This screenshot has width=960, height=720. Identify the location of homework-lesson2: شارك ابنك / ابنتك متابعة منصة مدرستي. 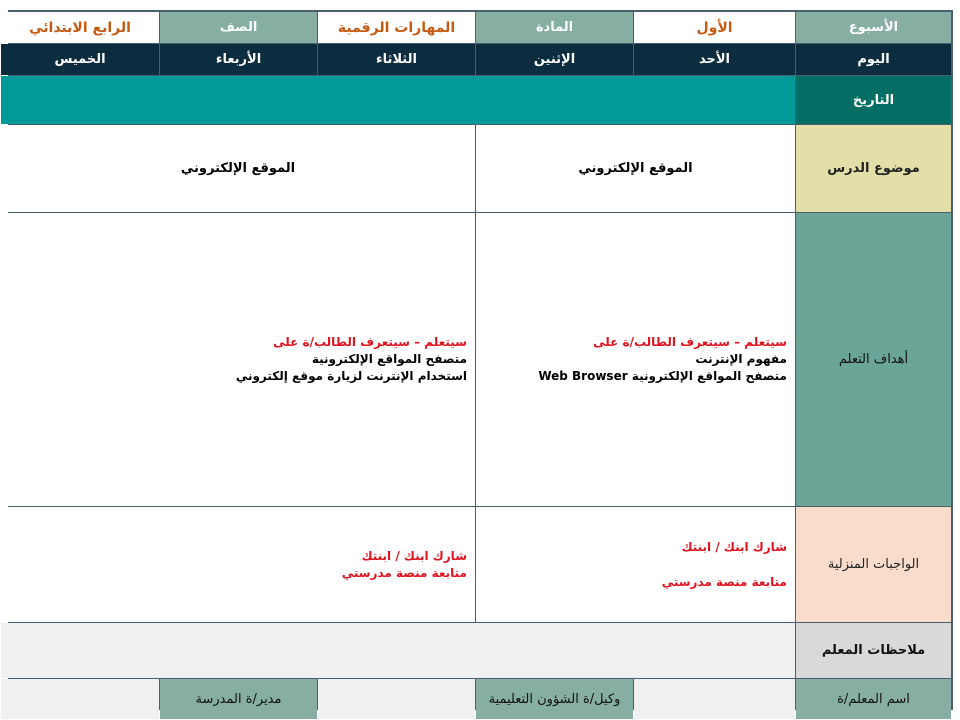
(238, 564).